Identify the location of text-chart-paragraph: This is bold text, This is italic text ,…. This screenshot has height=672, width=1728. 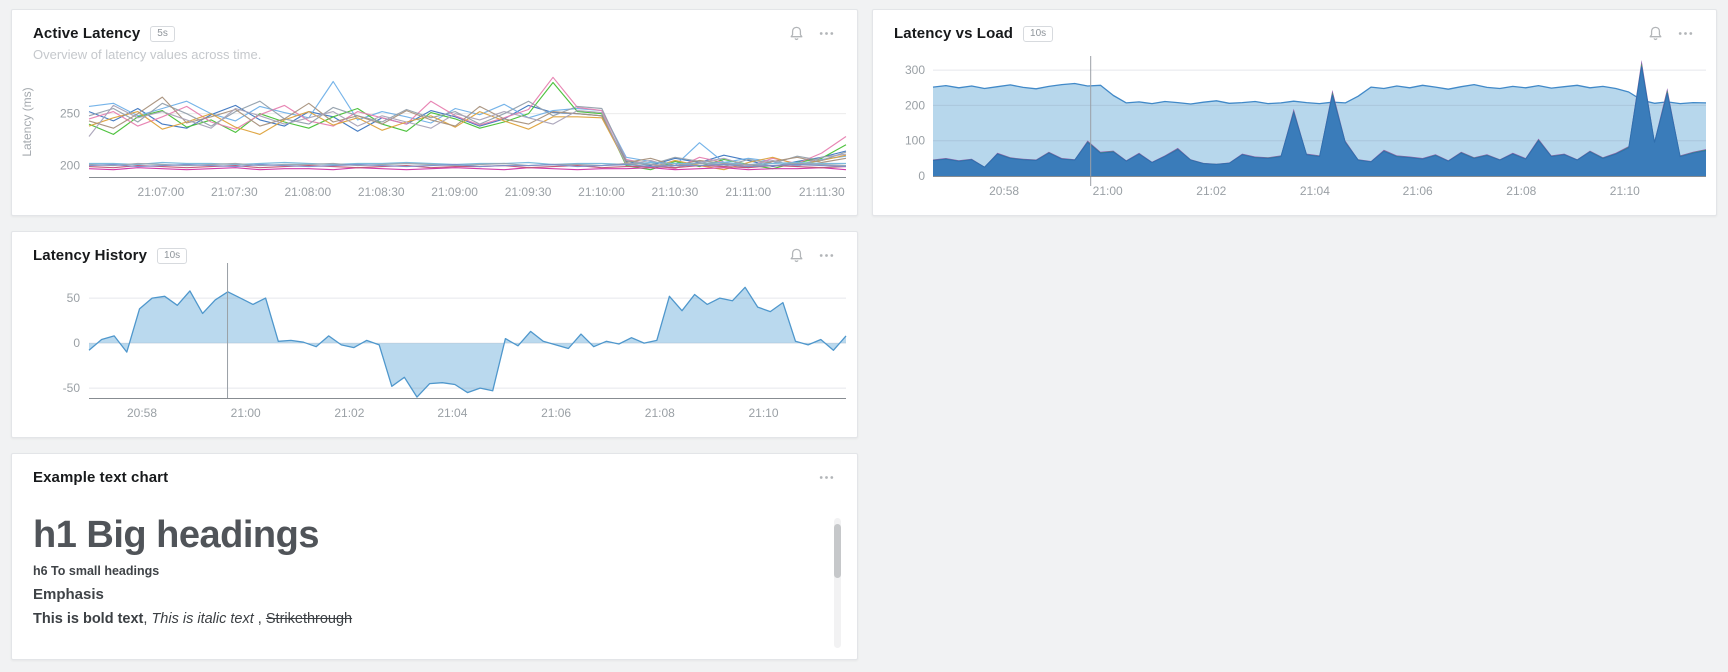
(192, 619).